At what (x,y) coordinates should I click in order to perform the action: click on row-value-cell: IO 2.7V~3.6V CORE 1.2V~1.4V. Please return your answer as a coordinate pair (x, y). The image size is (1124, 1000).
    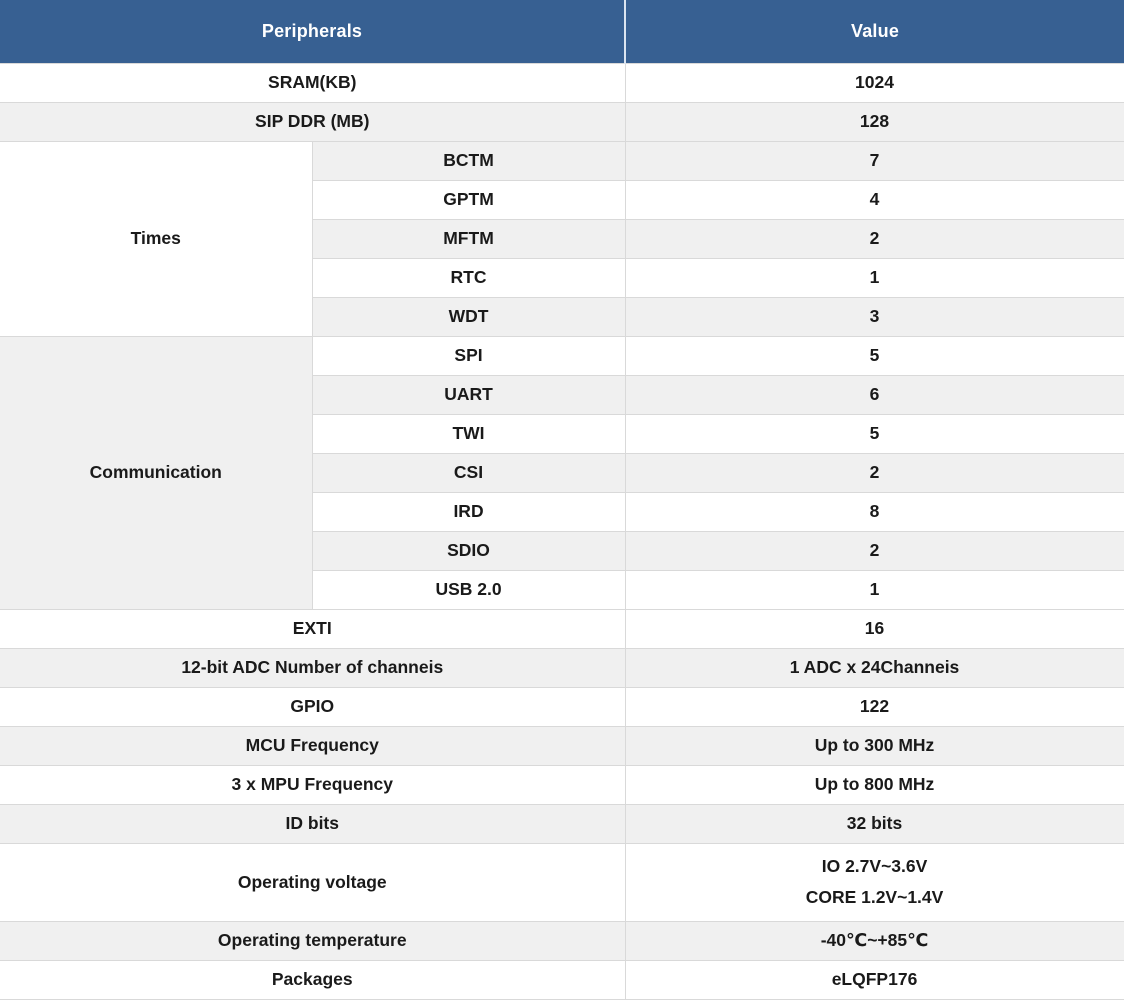
    Looking at the image, I should click on (874, 882).